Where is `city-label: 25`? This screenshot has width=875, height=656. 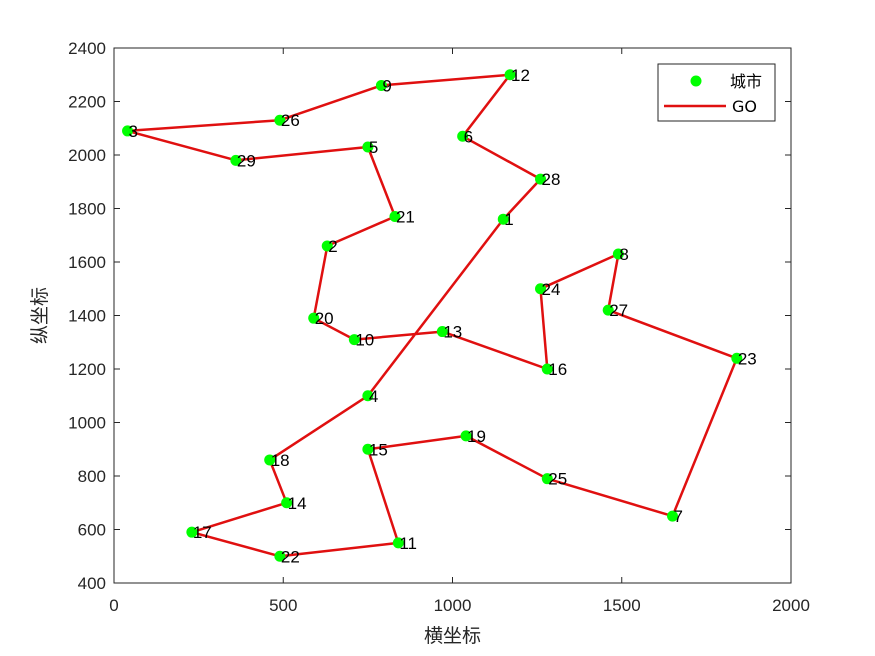
city-label: 25 is located at coordinates (557, 479).